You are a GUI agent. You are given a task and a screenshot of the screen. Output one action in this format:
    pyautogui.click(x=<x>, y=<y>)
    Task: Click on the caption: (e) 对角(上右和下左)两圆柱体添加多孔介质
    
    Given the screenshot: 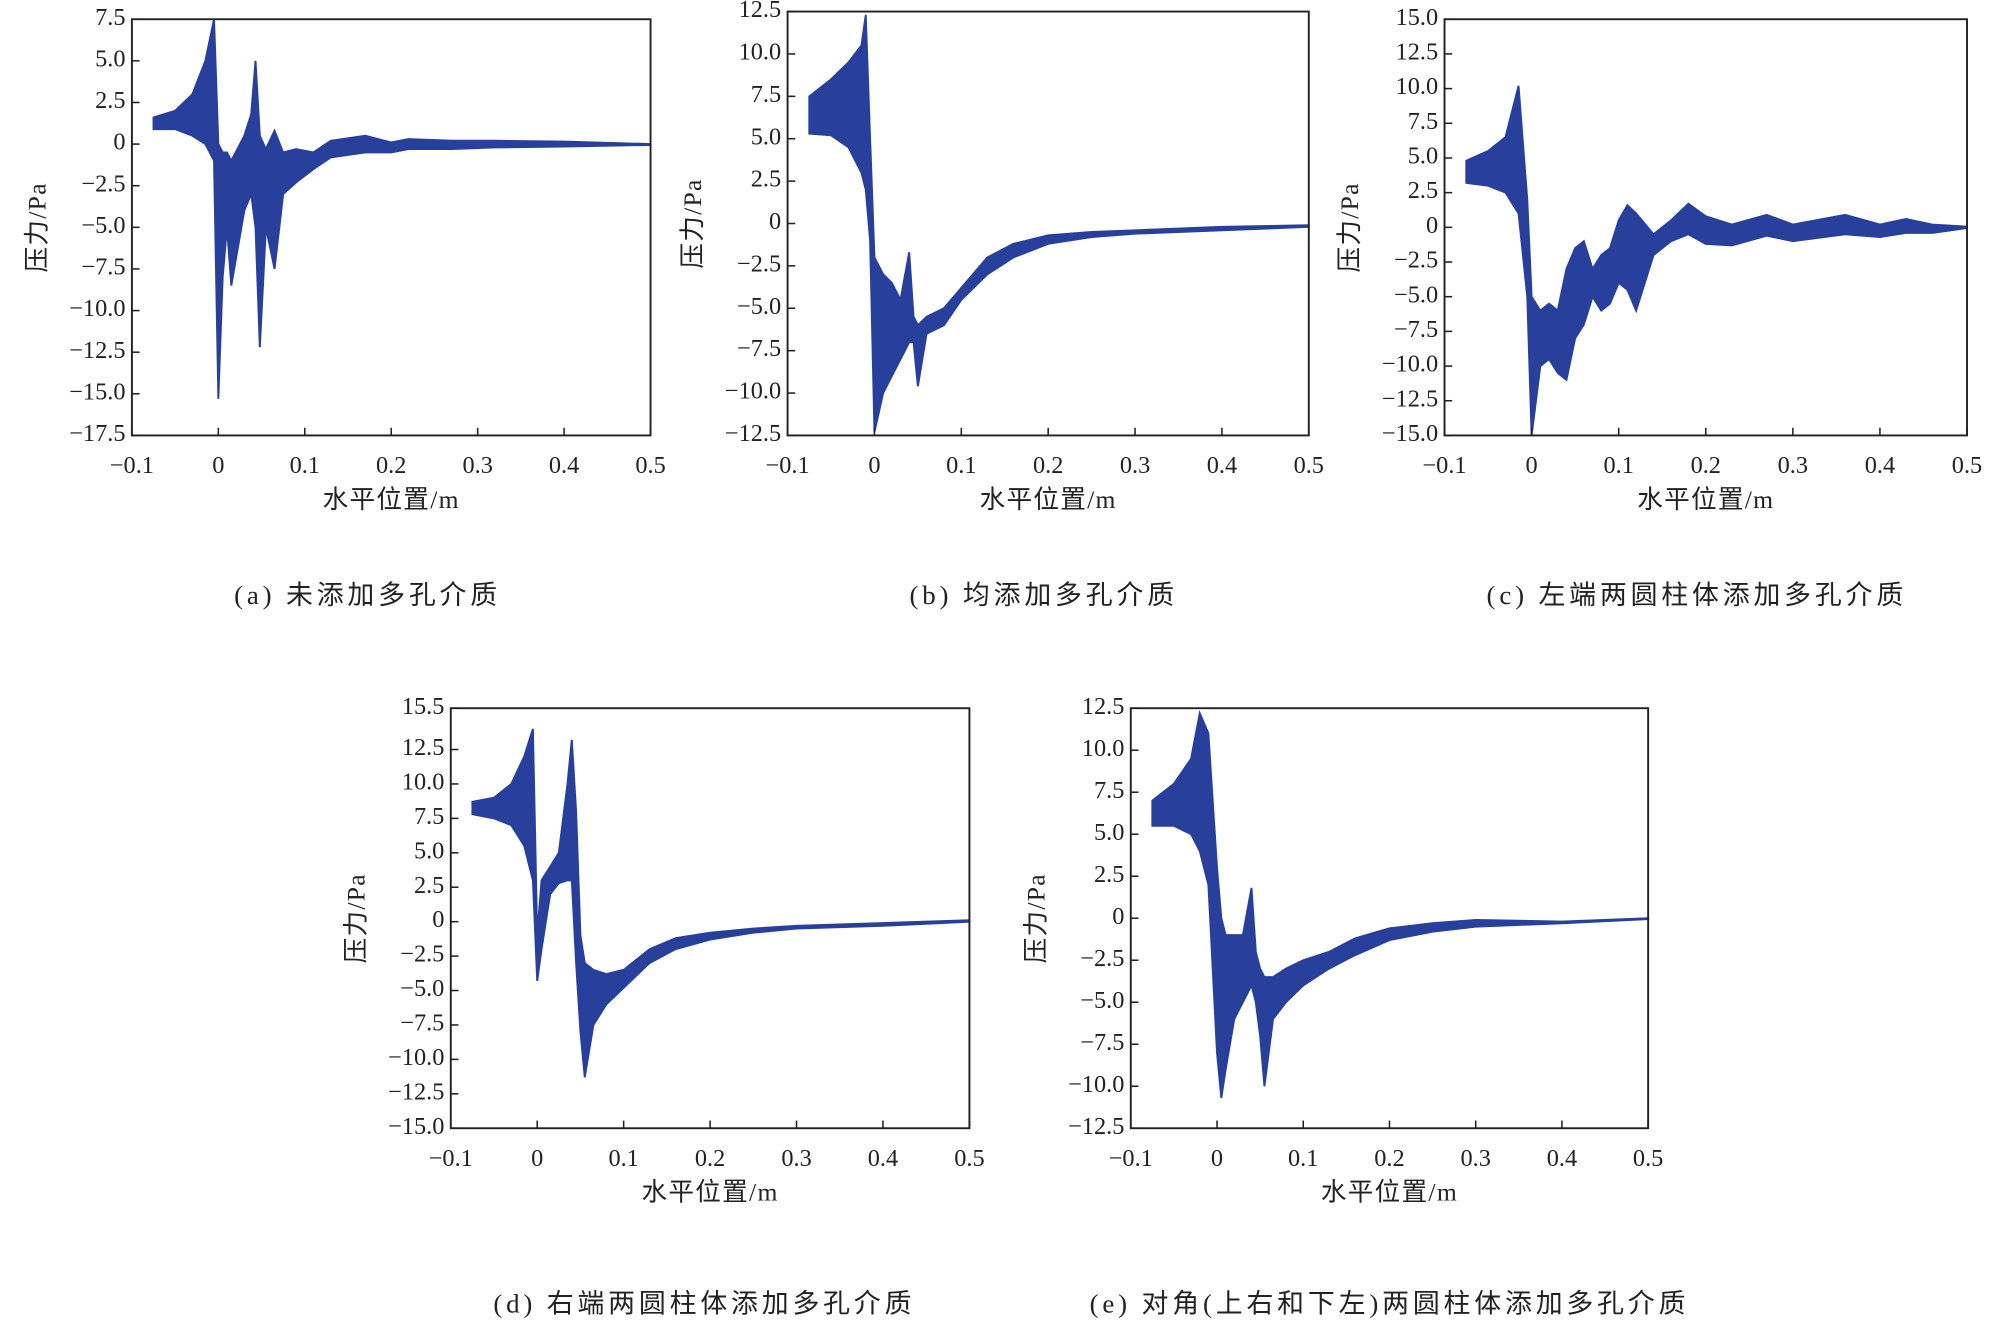 What is the action you would take?
    pyautogui.click(x=1390, y=1303)
    